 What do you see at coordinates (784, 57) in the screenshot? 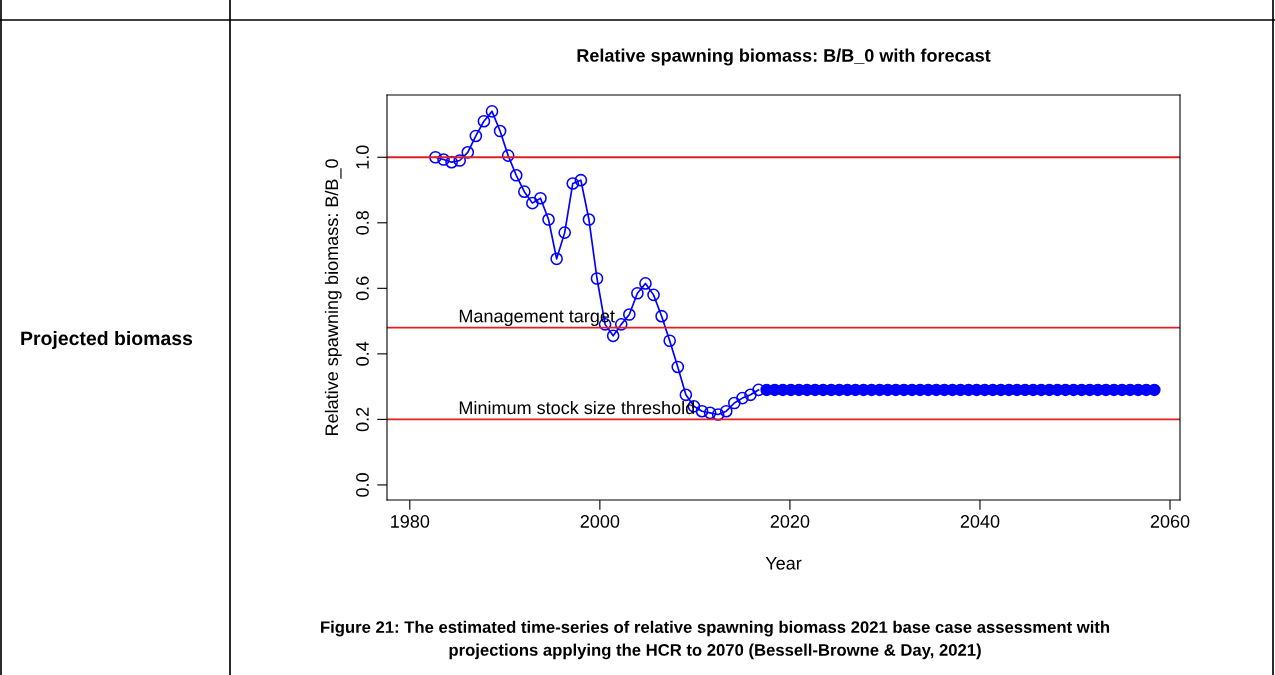
I see `chart-title: Relative spawning biomass: B/B_0 with forecast` at bounding box center [784, 57].